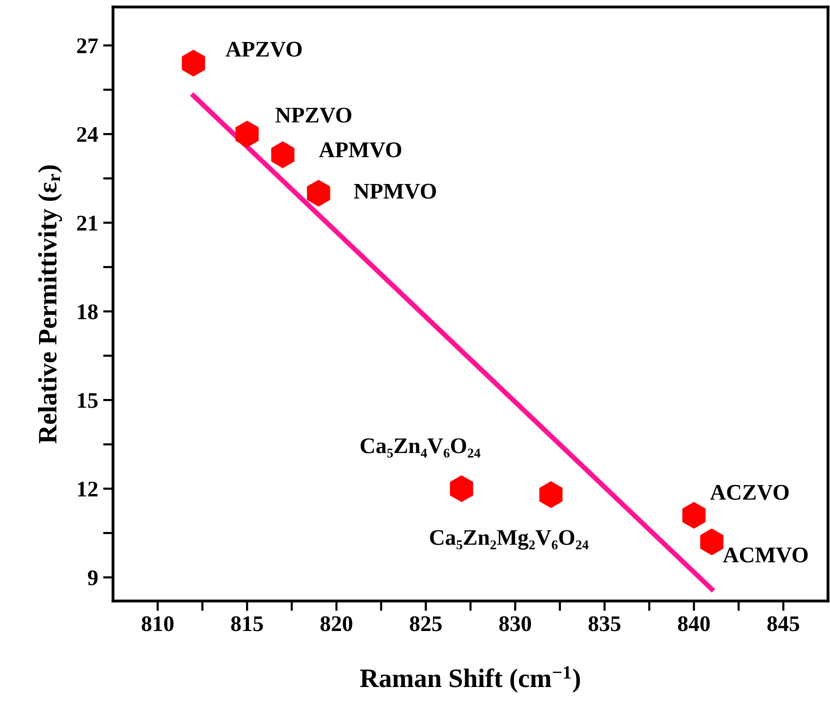 Image resolution: width=830 pixels, height=723 pixels. What do you see at coordinates (604, 624) in the screenshot?
I see `x-tick-label: 835` at bounding box center [604, 624].